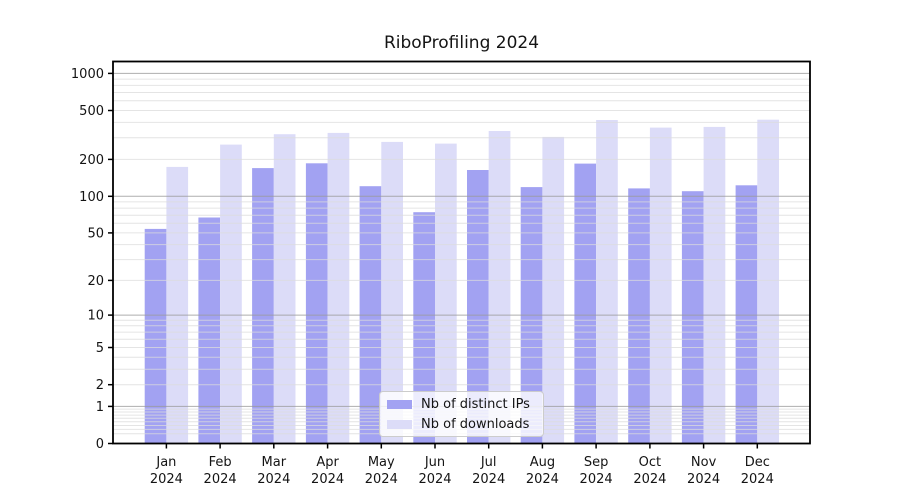  What do you see at coordinates (746, 314) in the screenshot?
I see `bar-distinct-ips-dec` at bounding box center [746, 314].